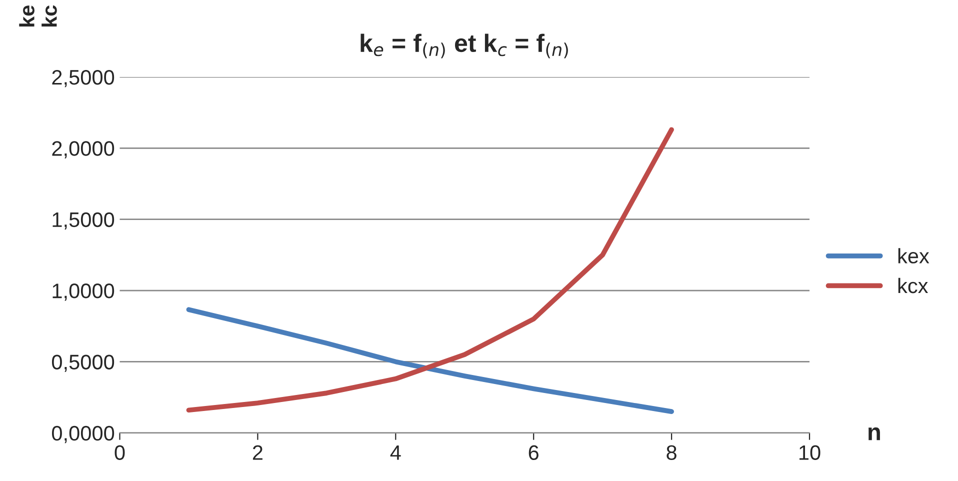  What do you see at coordinates (671, 452) in the screenshot?
I see `x-tick-label: 8` at bounding box center [671, 452].